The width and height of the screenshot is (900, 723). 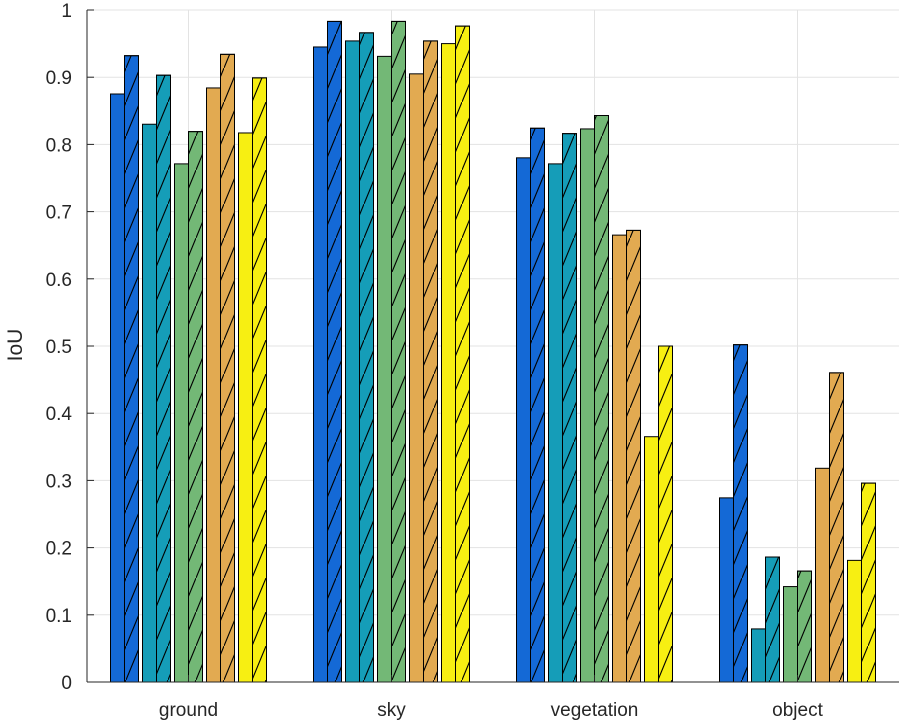 I want to click on y-tick-label: 0, so click(x=66, y=683).